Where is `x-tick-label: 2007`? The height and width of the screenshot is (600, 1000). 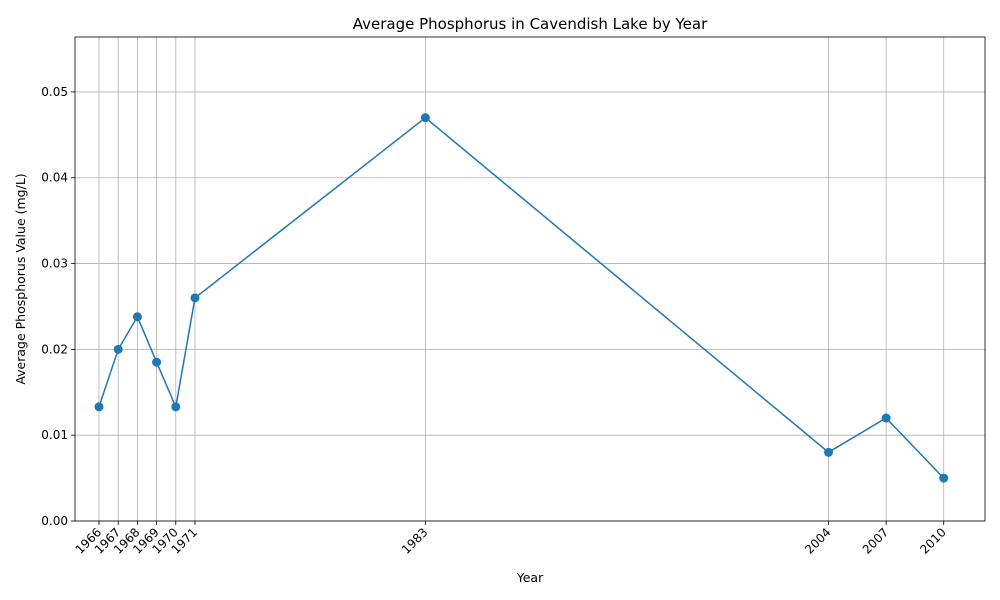
x-tick-label: 2007 is located at coordinates (875, 540).